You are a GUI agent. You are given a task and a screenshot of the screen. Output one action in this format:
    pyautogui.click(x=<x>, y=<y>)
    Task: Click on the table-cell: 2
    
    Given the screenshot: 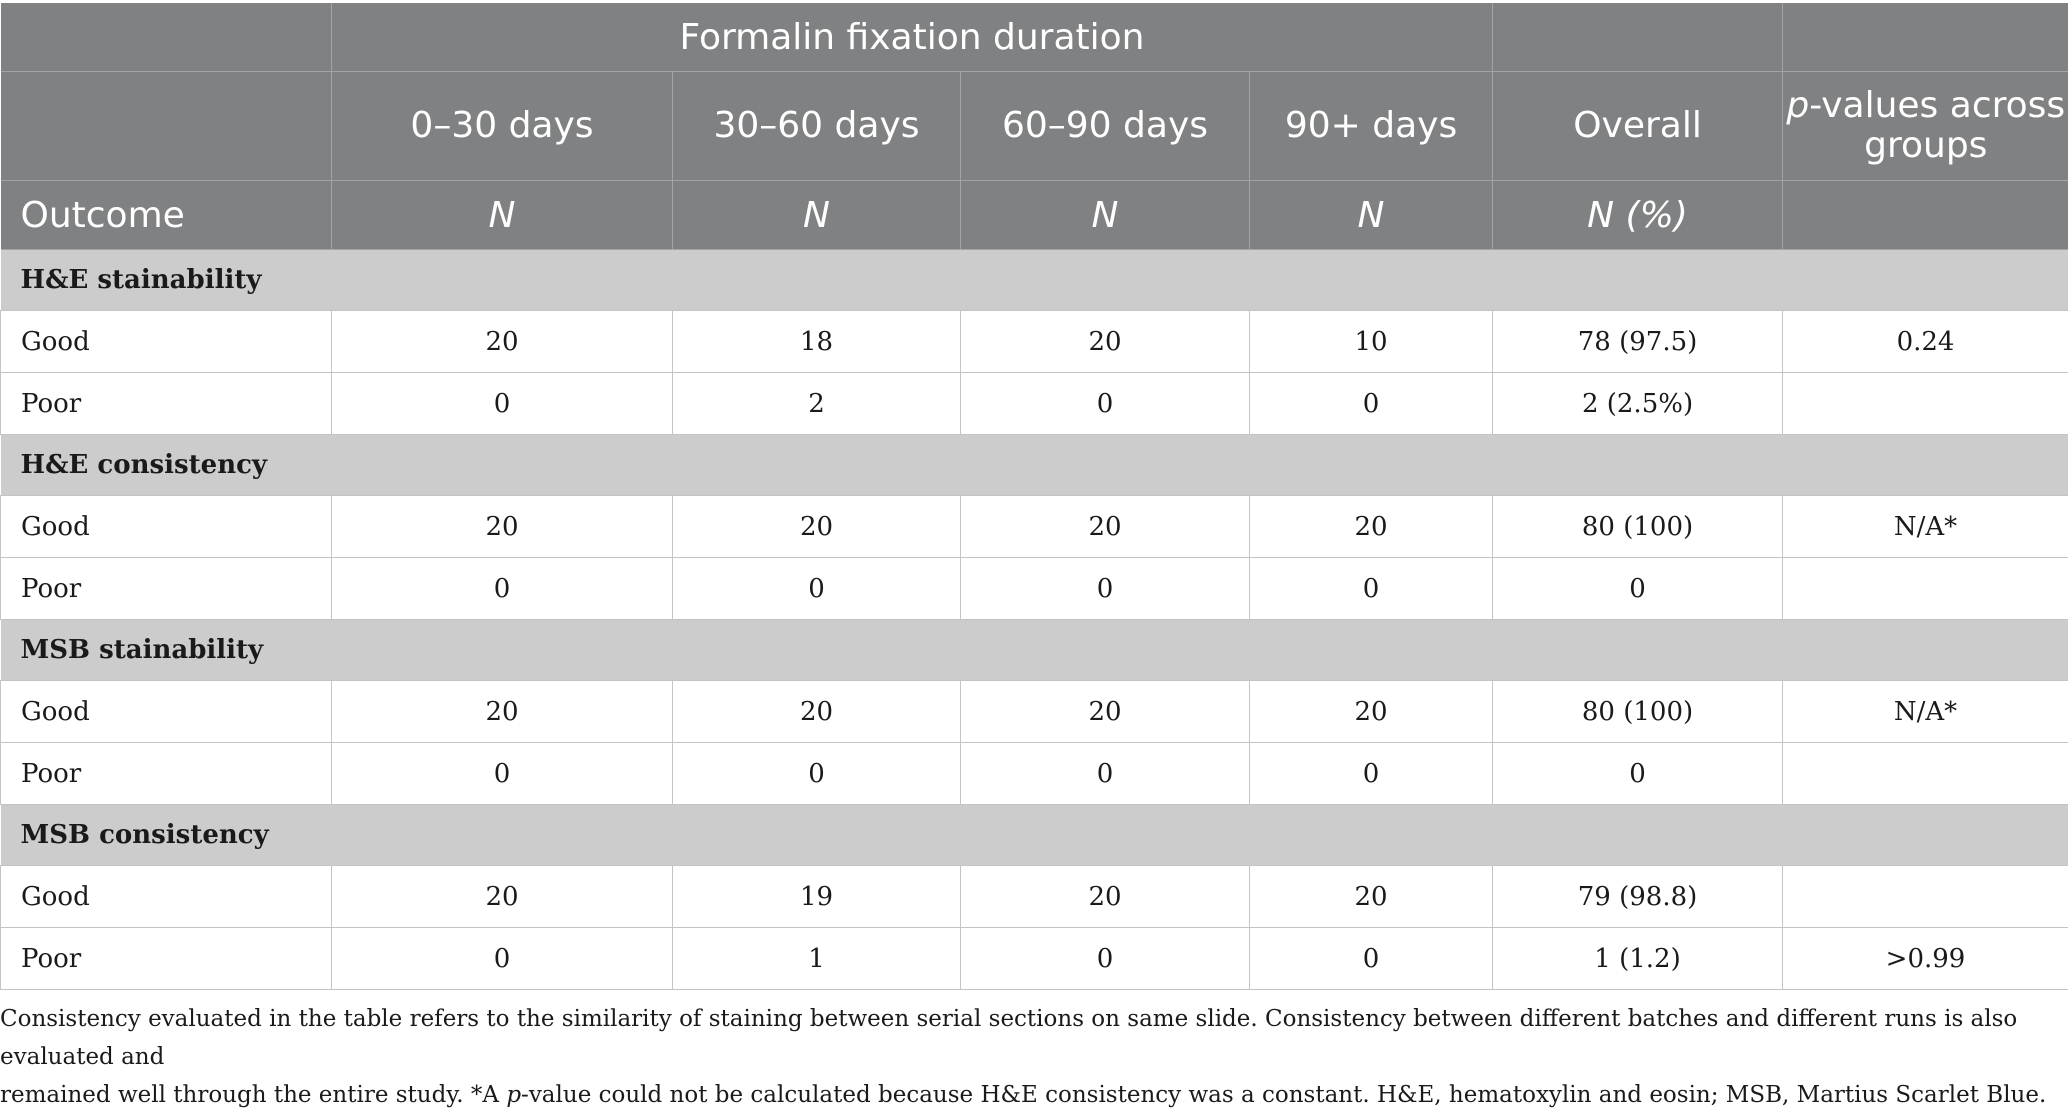 What is the action you would take?
    pyautogui.click(x=817, y=404)
    